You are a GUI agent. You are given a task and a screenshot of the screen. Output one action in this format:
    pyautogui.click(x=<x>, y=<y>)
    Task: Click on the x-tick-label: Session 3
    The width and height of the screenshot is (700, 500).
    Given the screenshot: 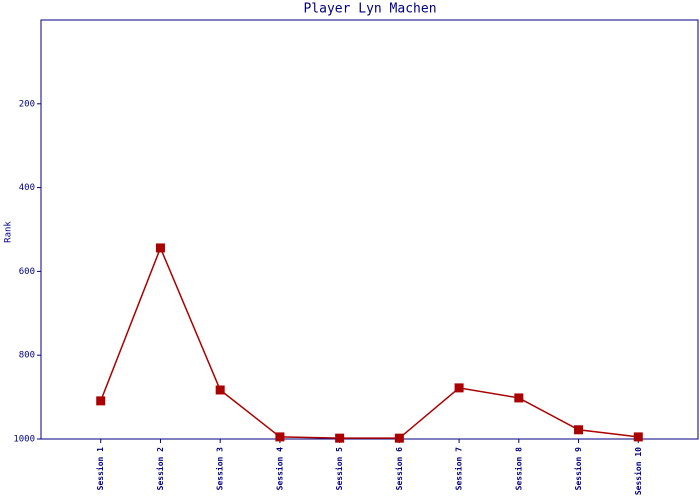 What is the action you would take?
    pyautogui.click(x=220, y=469)
    